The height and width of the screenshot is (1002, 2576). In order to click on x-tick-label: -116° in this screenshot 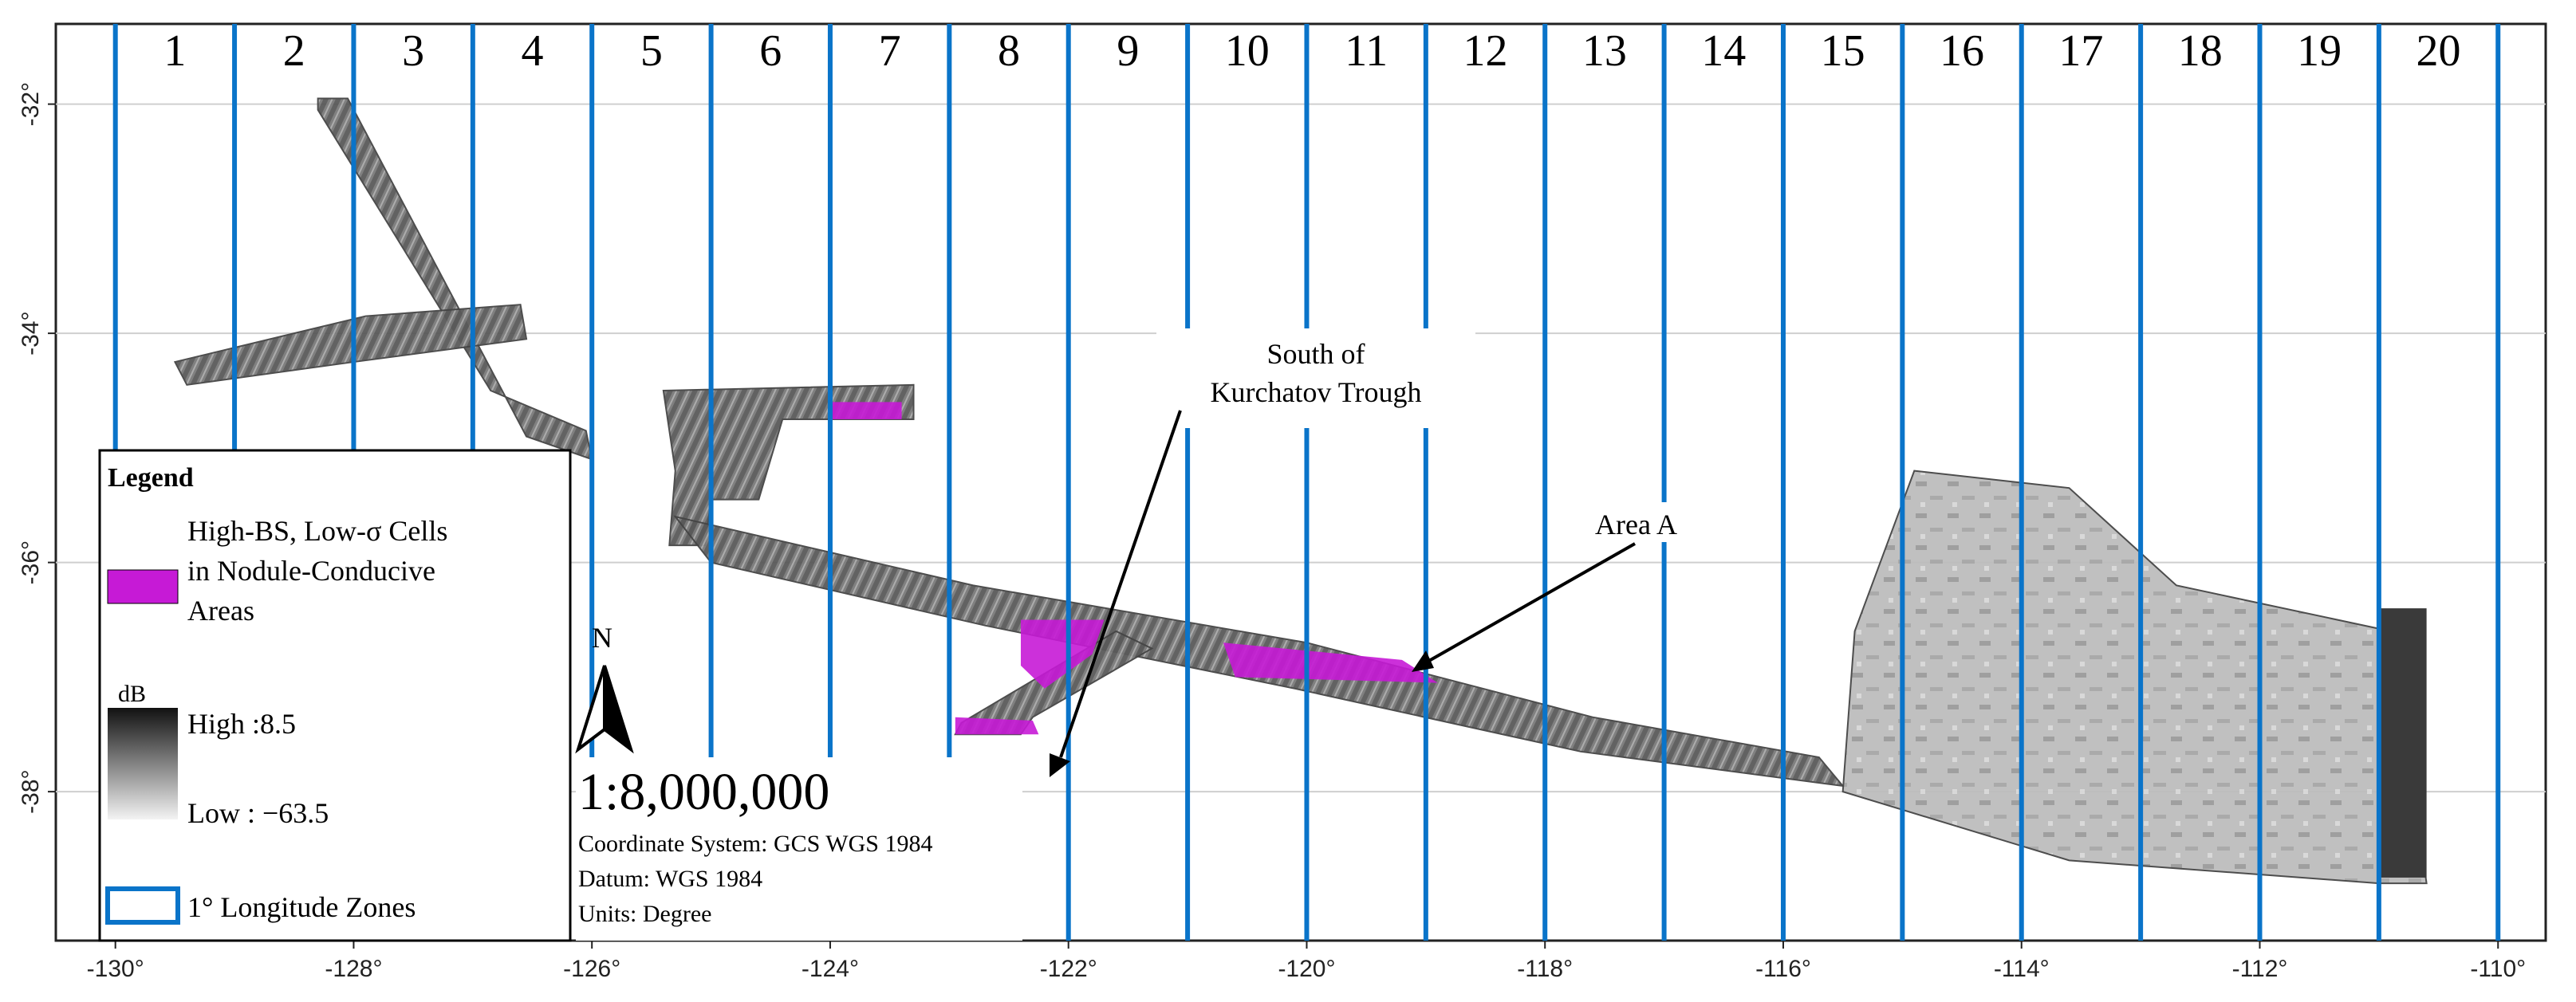, I will do `click(1783, 969)`.